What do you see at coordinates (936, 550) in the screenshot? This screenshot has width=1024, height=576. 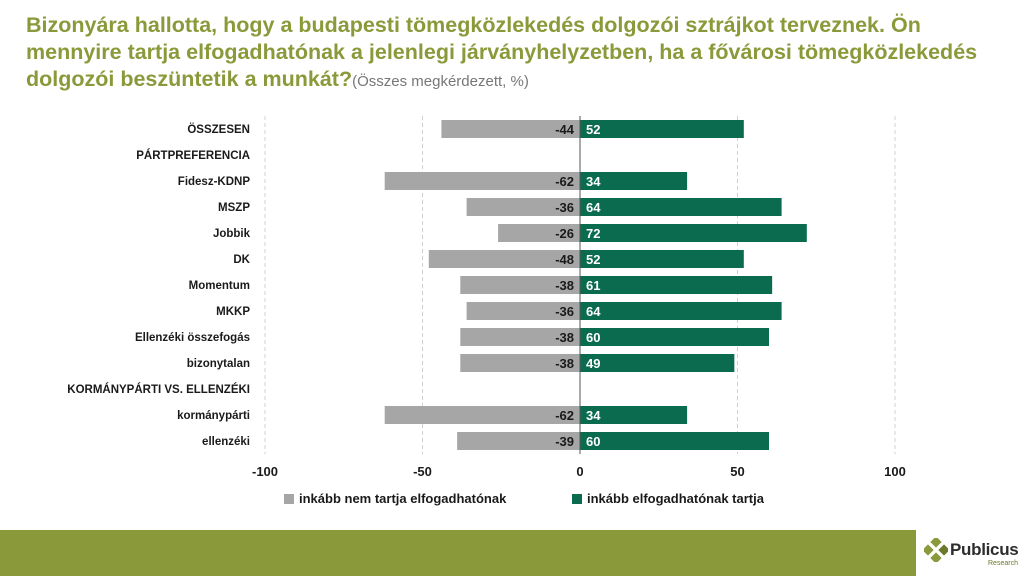 I see `logo-diamond-icon` at bounding box center [936, 550].